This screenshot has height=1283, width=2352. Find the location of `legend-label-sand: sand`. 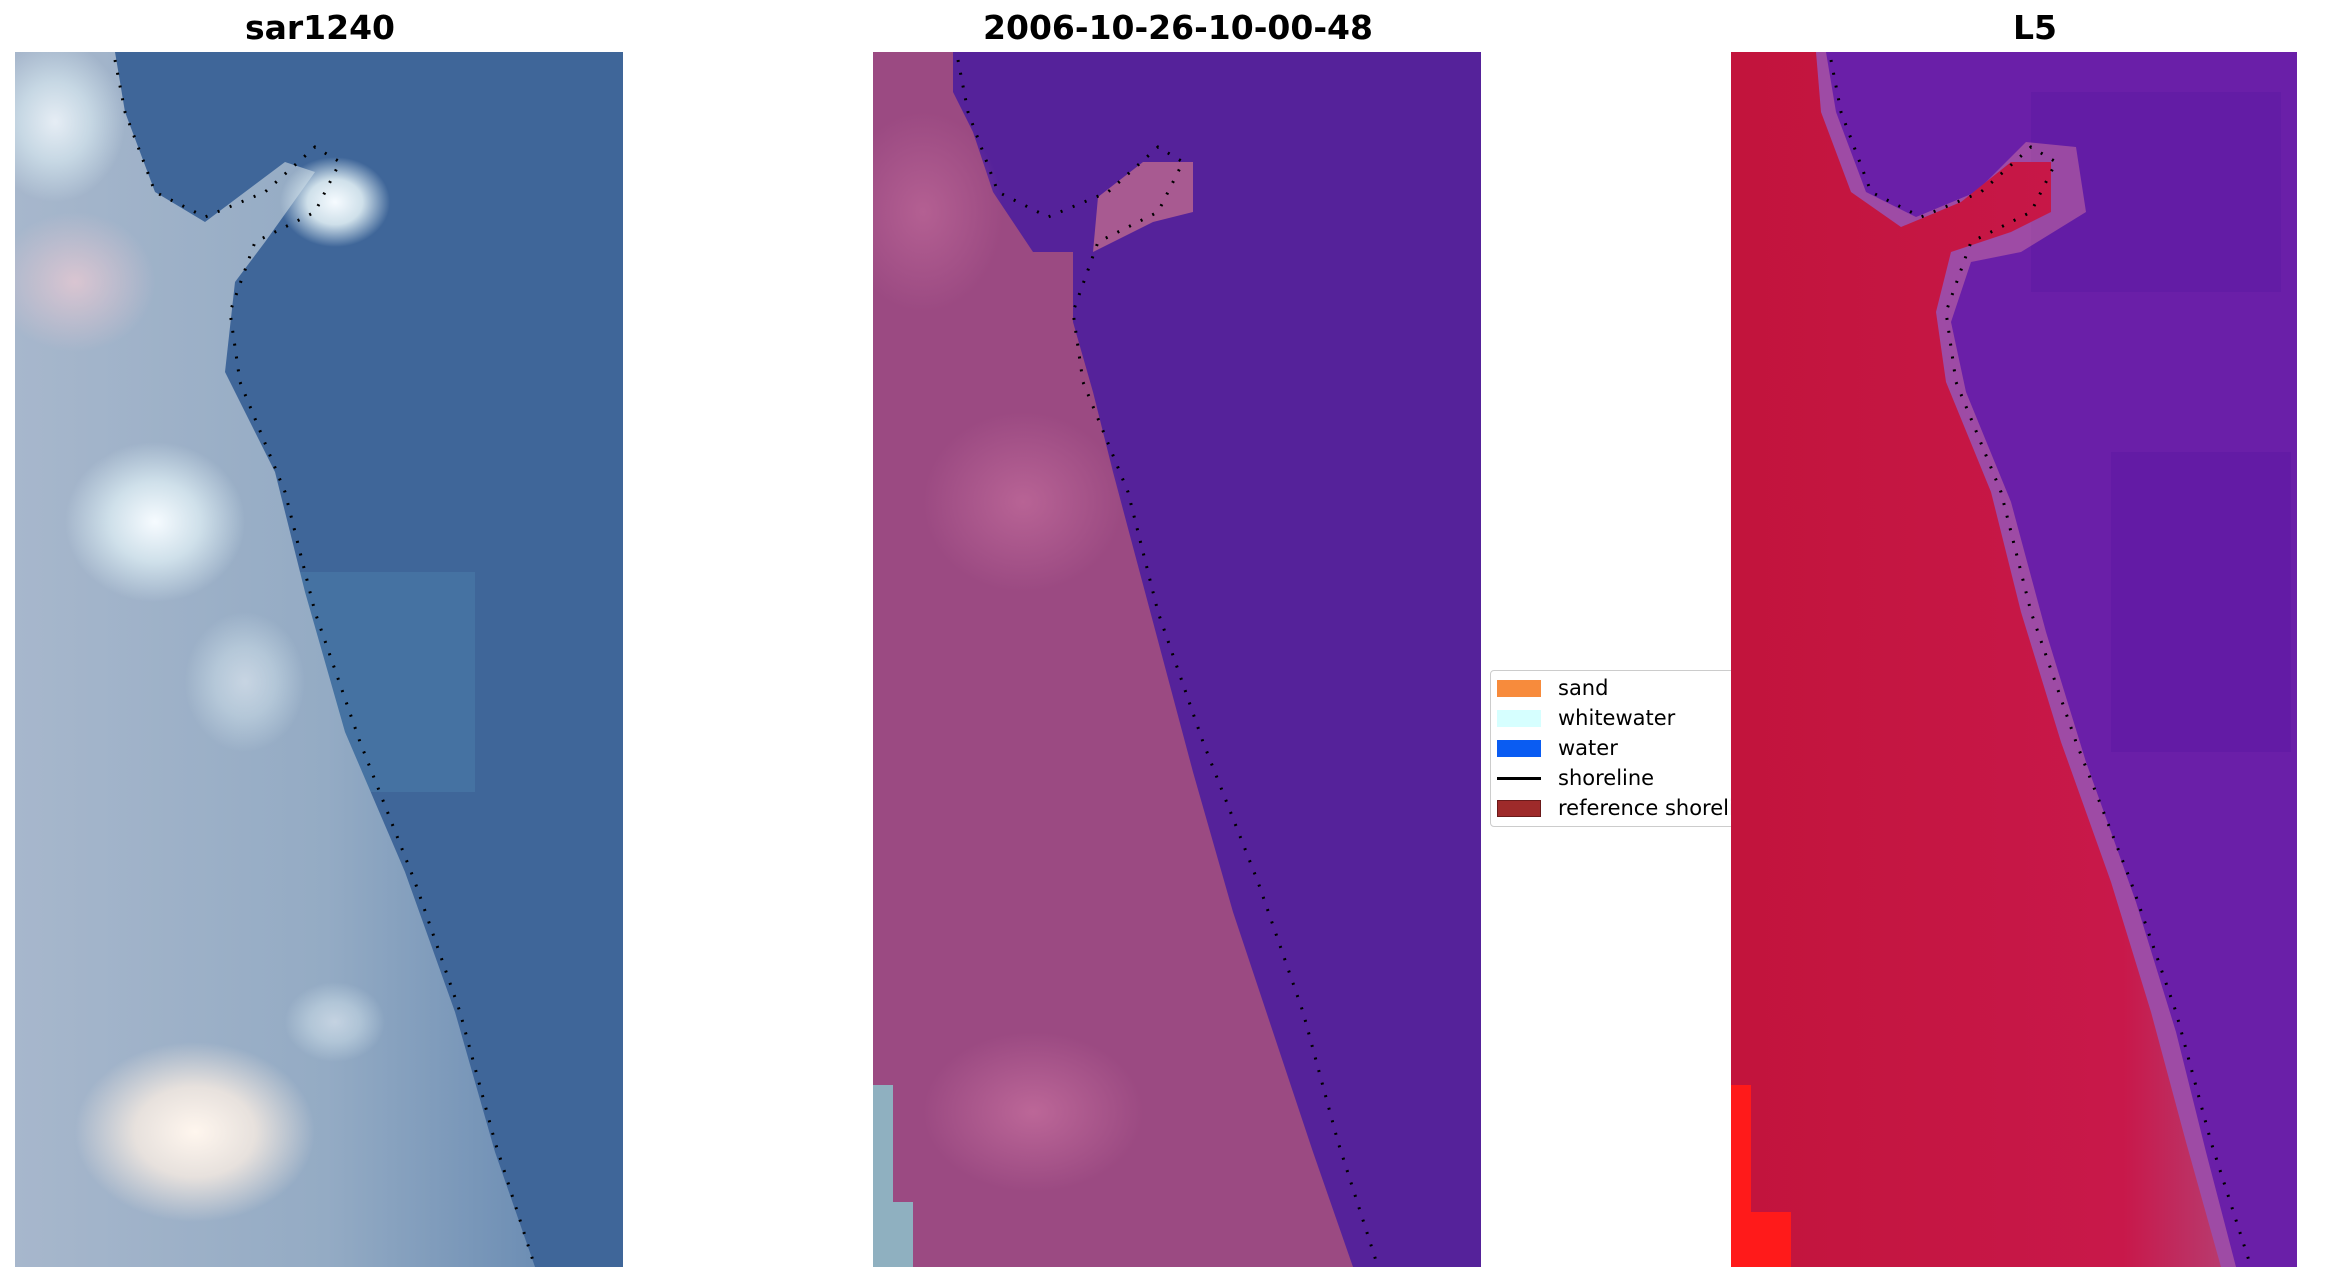

legend-label-sand: sand is located at coordinates (1583, 688).